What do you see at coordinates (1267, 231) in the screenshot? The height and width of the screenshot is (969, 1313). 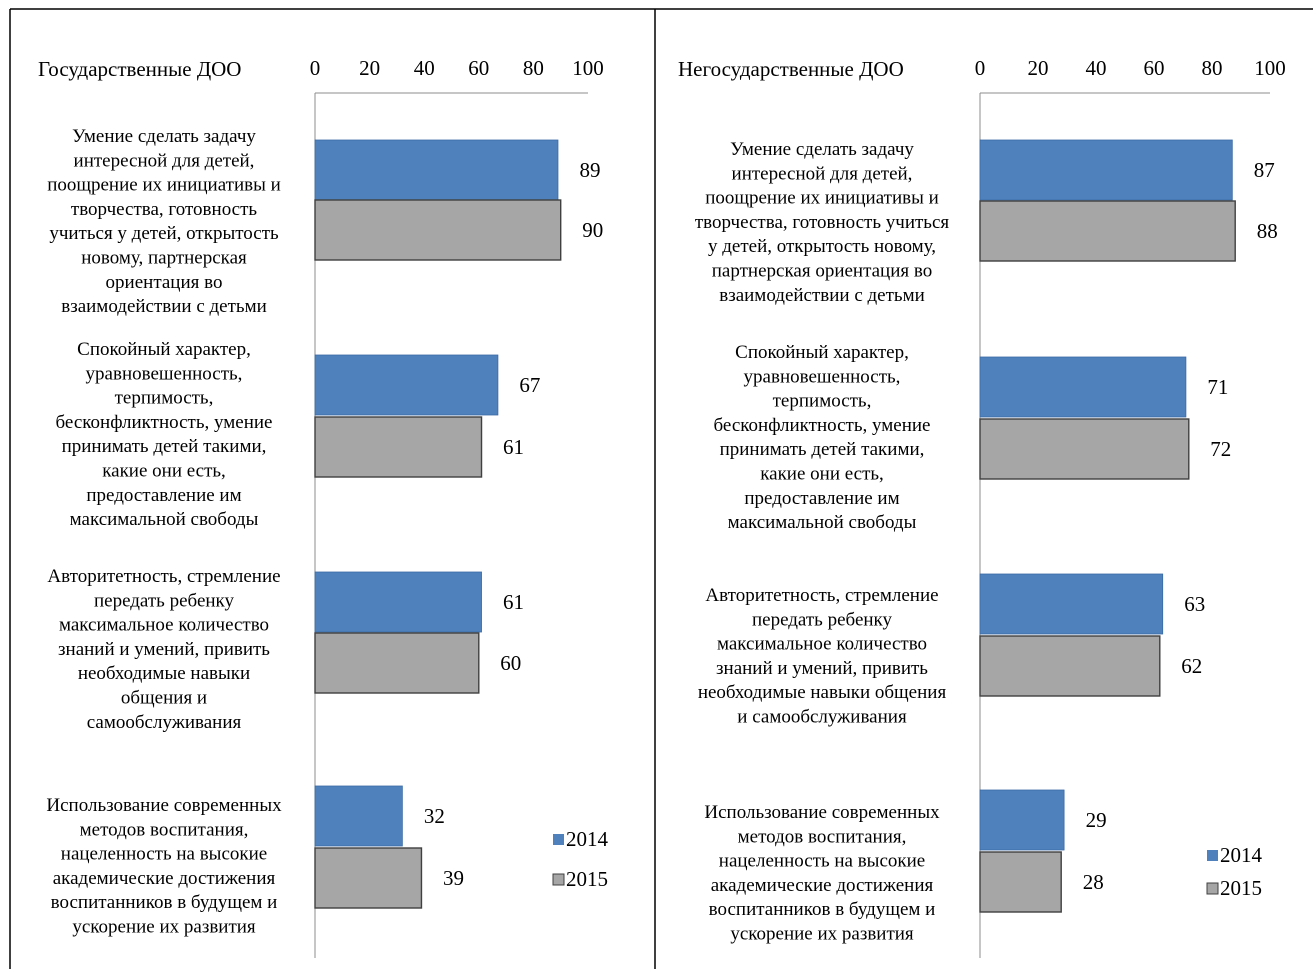 I see `data-label: 88` at bounding box center [1267, 231].